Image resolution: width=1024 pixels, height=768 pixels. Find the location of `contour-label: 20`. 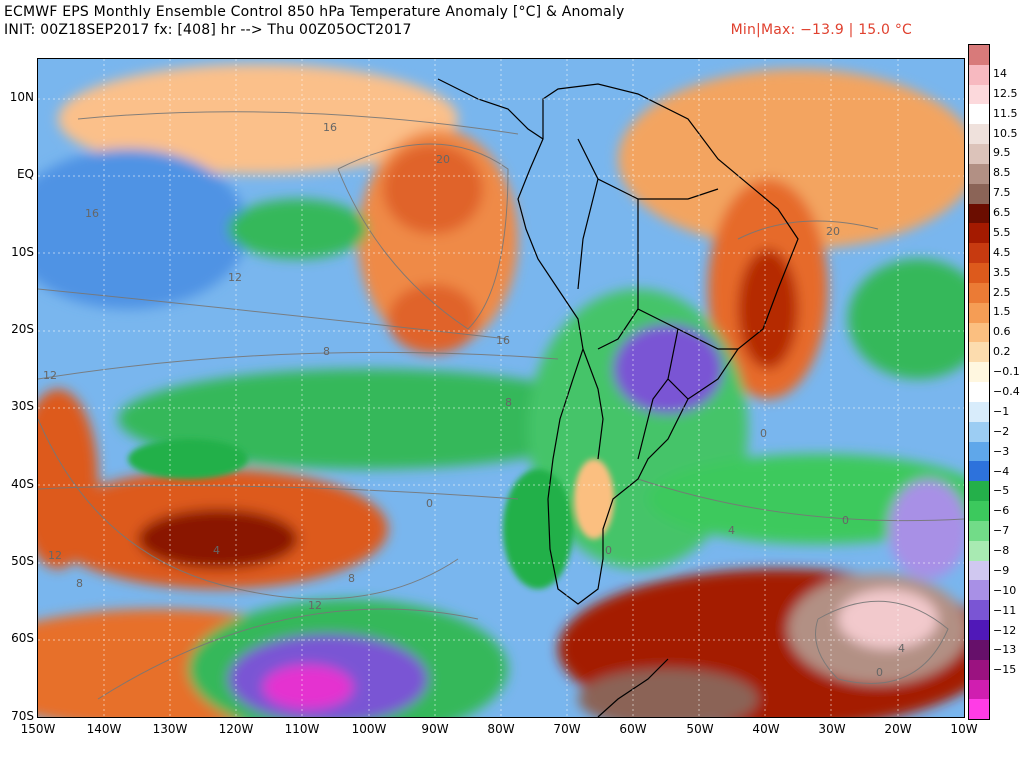

contour-label: 20 is located at coordinates (833, 231).